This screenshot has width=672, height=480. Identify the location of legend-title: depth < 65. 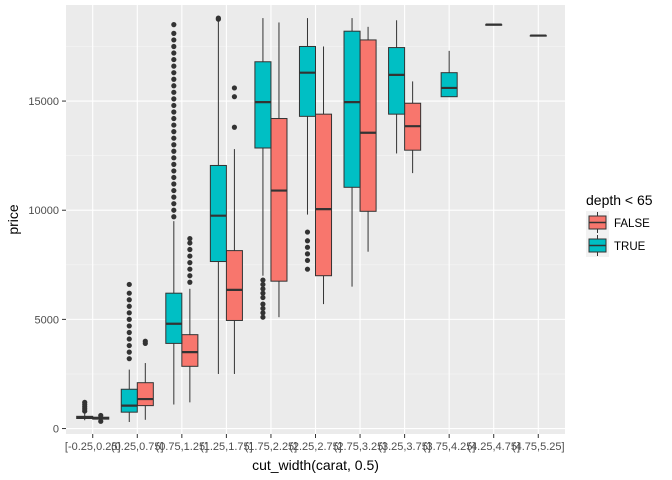
(619, 200).